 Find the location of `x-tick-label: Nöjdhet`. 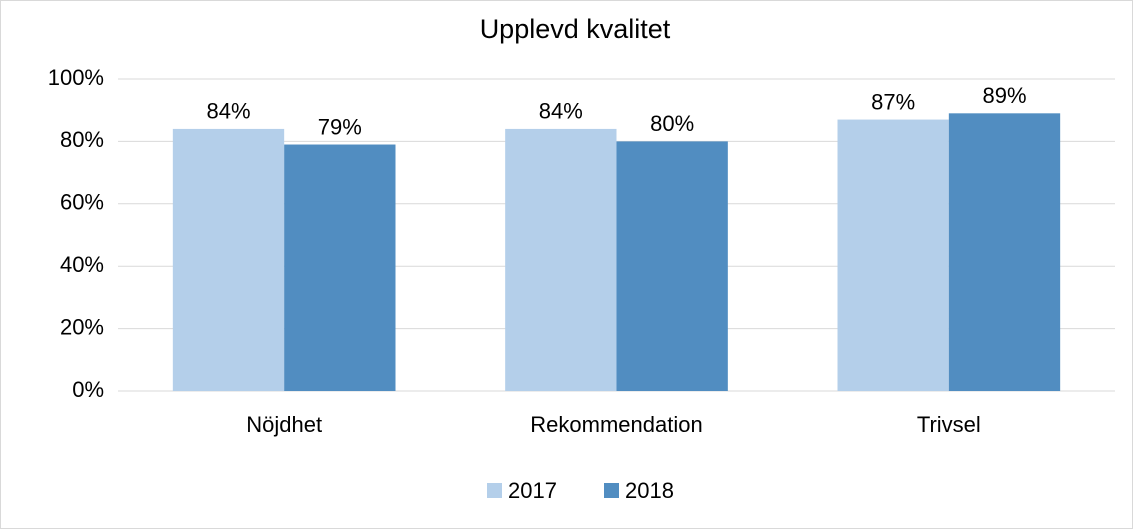

x-tick-label: Nöjdhet is located at coordinates (284, 424).